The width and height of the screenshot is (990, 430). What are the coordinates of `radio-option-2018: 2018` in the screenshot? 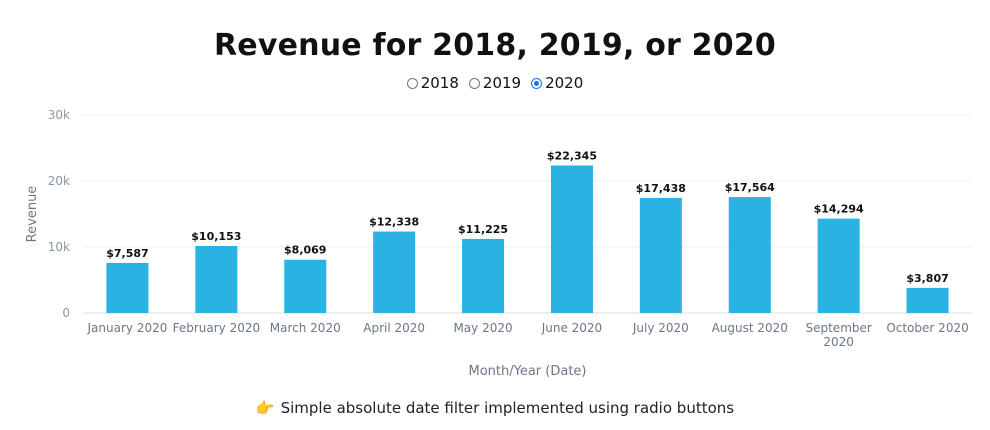 It's located at (432, 83).